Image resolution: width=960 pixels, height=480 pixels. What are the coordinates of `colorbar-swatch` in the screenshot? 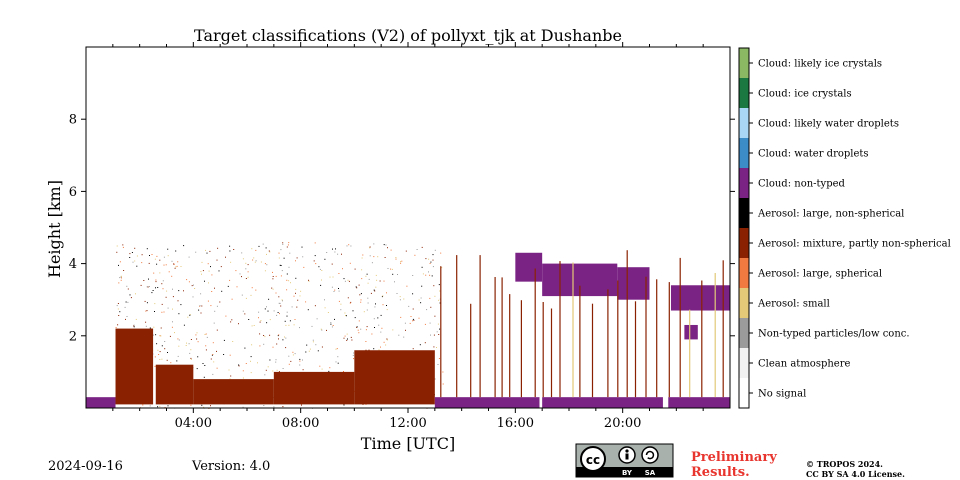 It's located at (744, 123).